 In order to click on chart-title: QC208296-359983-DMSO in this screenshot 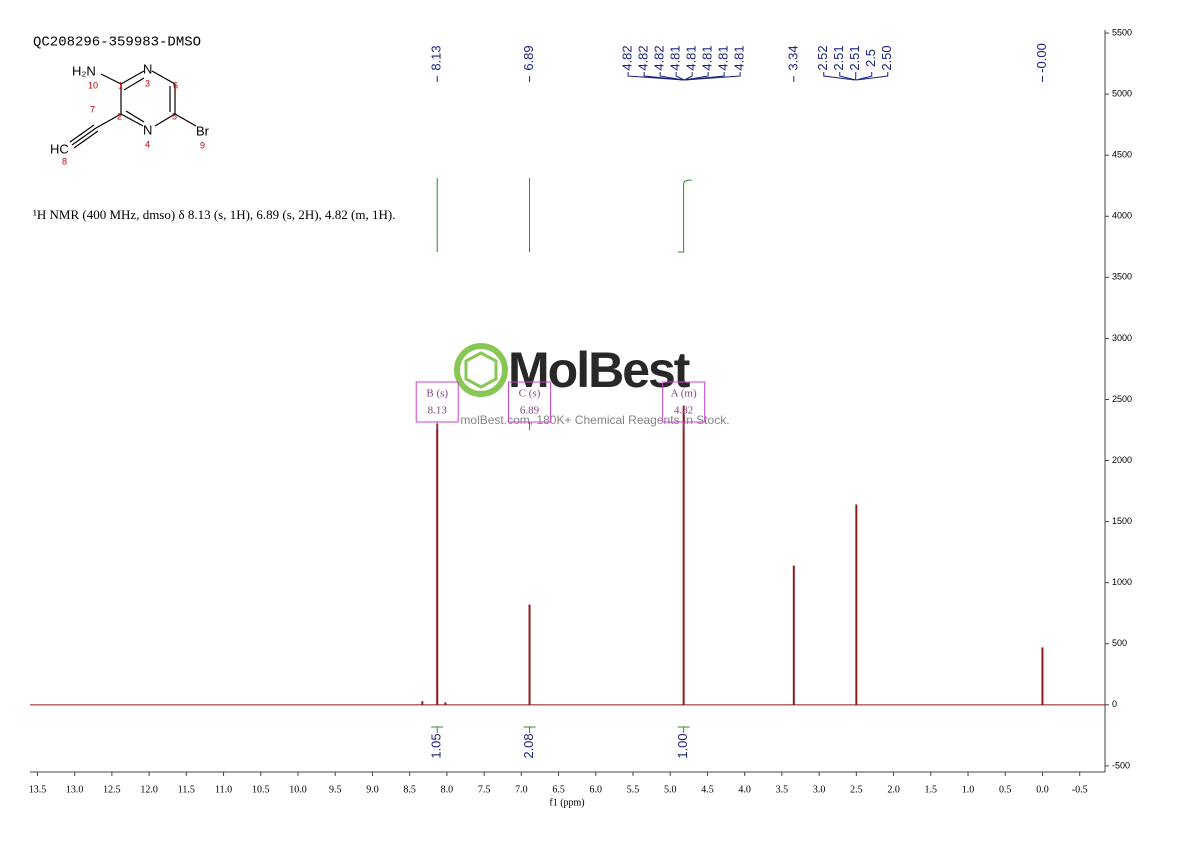, I will do `click(117, 43)`.